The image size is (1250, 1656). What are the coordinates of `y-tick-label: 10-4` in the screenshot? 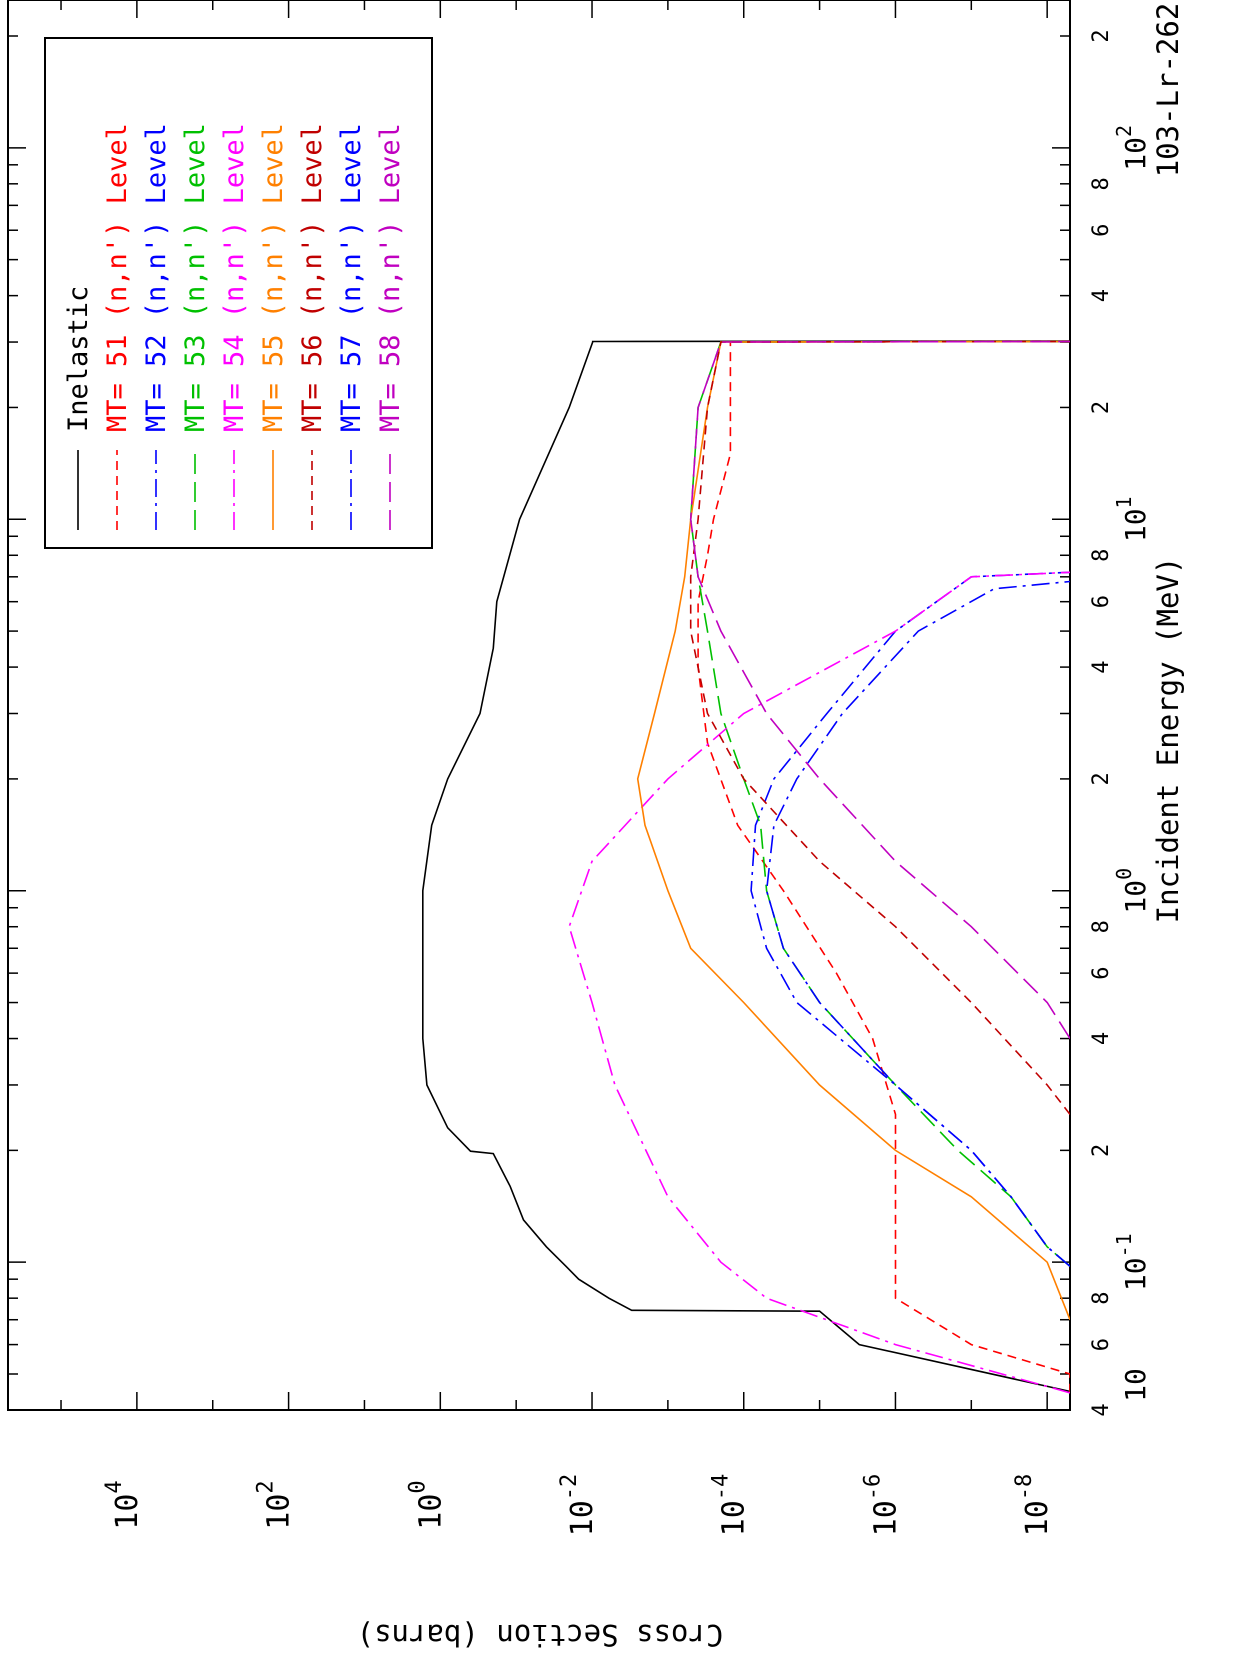 It's located at (730, 1505).